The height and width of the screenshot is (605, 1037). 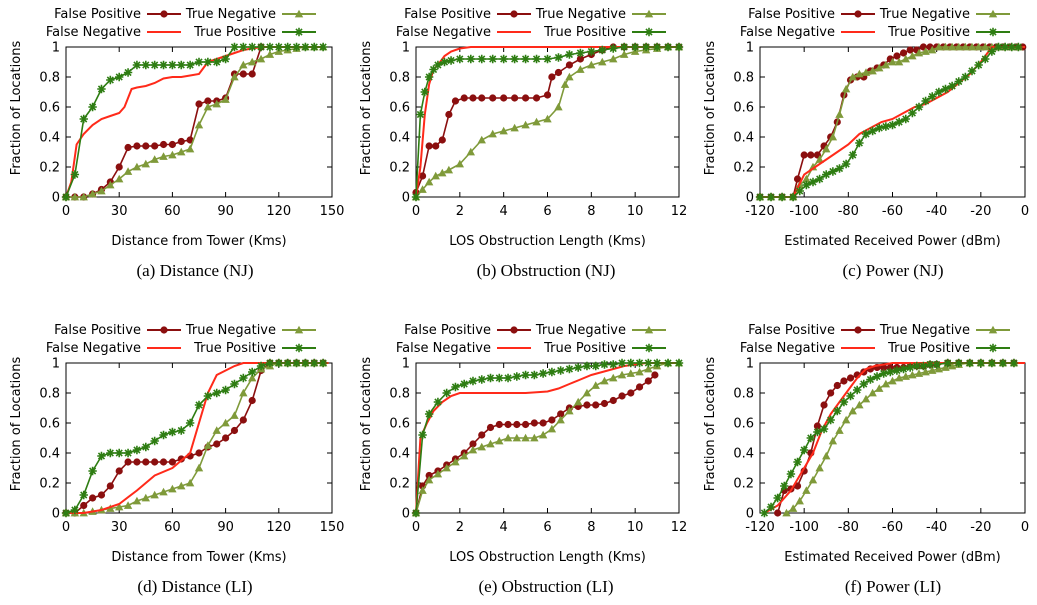 I want to click on x-tick-label: 120, so click(x=278, y=211).